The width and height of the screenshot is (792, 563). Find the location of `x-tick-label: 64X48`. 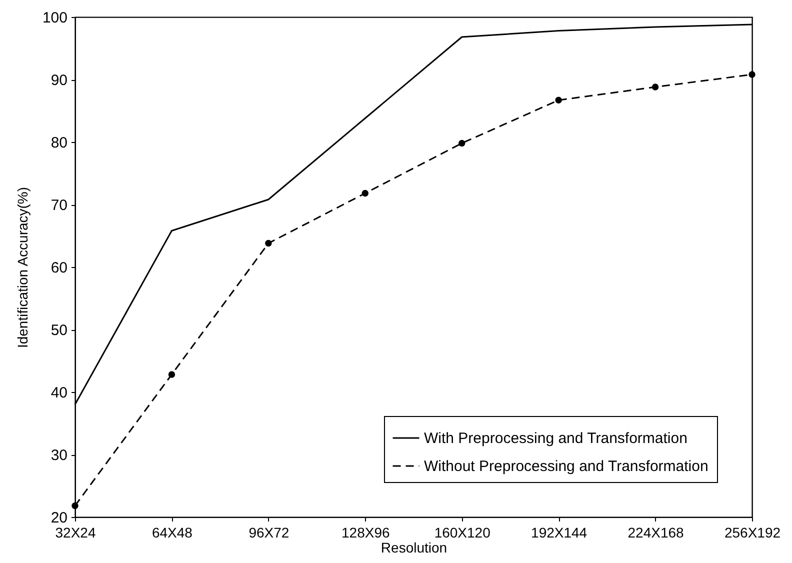

x-tick-label: 64X48 is located at coordinates (172, 532).